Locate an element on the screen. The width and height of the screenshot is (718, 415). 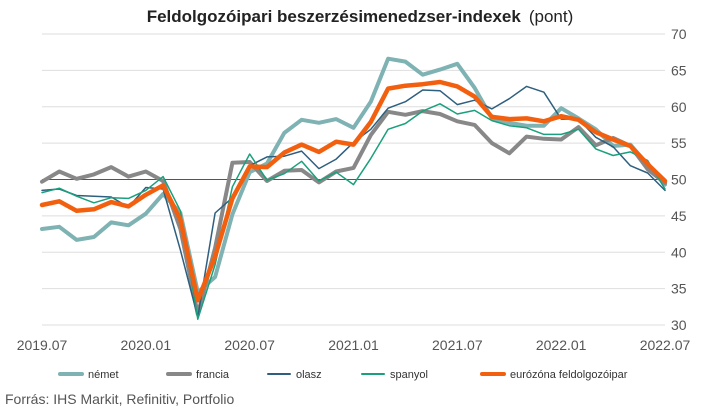
legend-label: spanyol is located at coordinates (409, 375).